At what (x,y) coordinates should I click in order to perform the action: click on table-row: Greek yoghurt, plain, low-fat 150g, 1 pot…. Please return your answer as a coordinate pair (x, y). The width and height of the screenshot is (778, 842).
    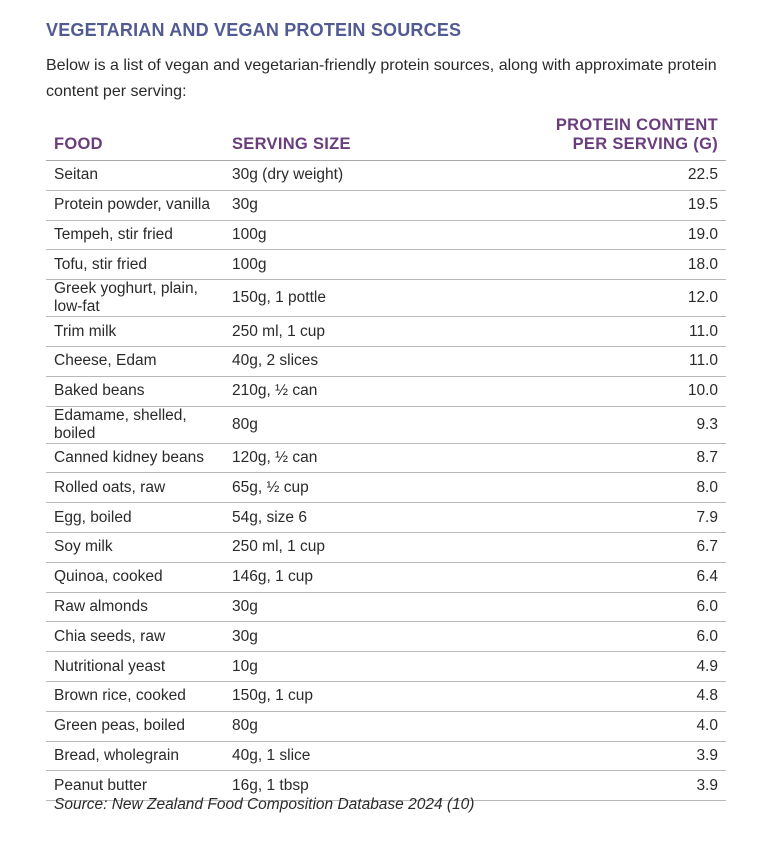
    Looking at the image, I should click on (386, 298).